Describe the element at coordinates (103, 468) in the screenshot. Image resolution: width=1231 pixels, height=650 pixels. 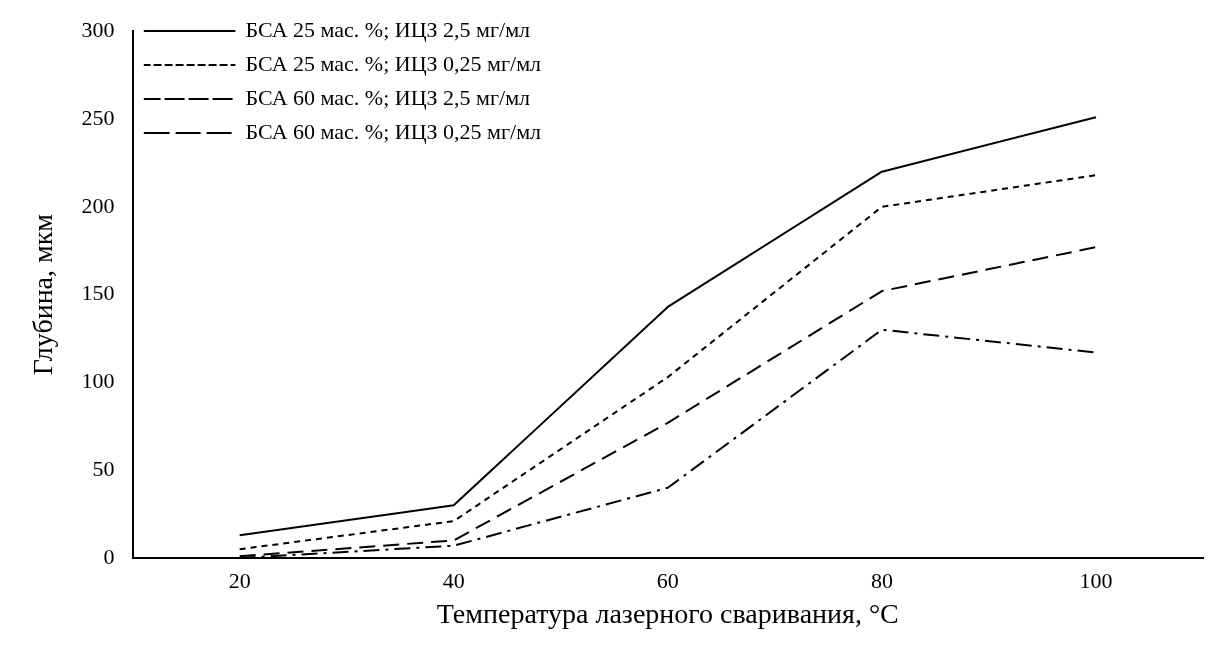
I see `y-tick-label: 50` at that location.